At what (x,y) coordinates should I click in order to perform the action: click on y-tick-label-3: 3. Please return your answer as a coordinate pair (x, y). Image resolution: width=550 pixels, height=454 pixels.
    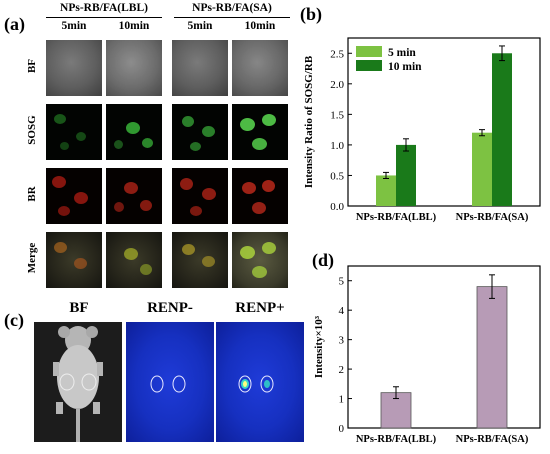
    Looking at the image, I should click on (342, 341).